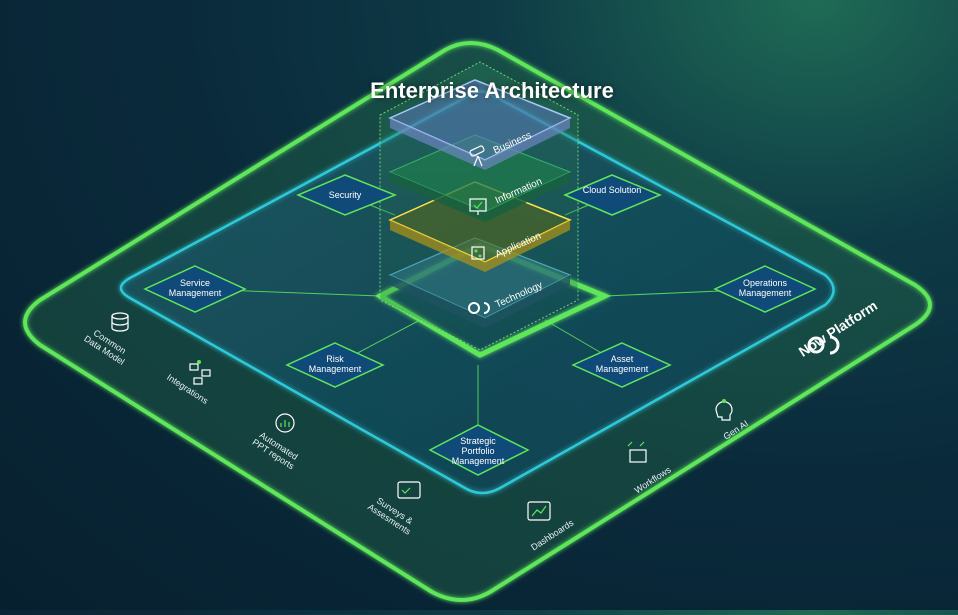  I want to click on node-label-operations: Operations Management, so click(765, 288).